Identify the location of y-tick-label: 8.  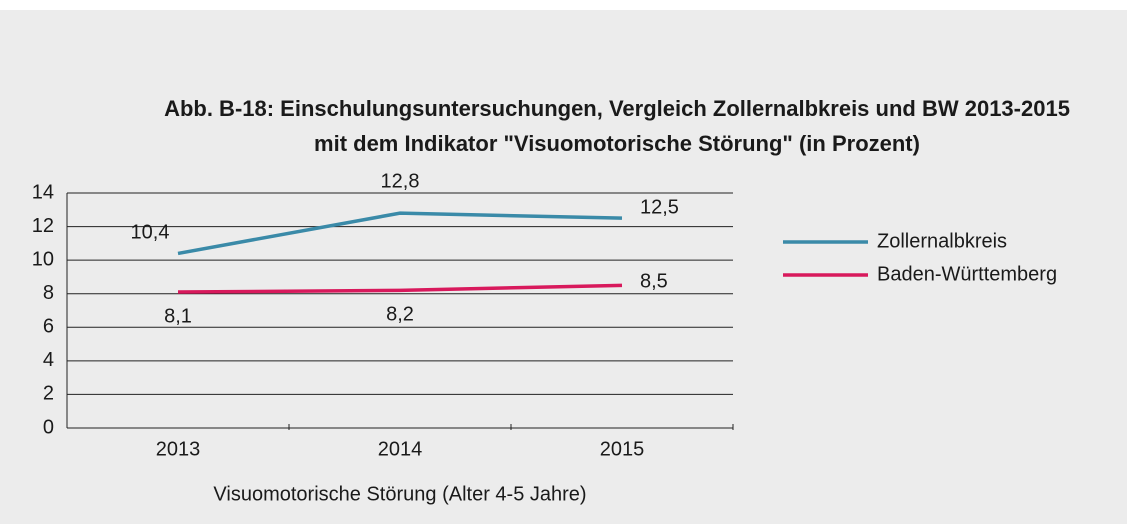
(48, 293).